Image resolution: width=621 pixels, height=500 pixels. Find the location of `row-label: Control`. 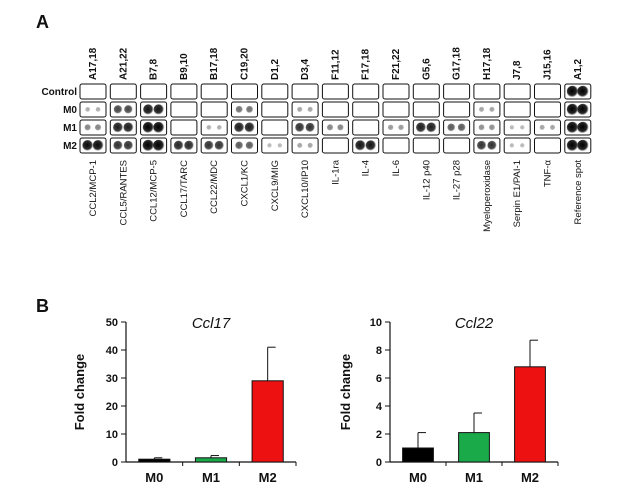

row-label: Control is located at coordinates (59, 92).